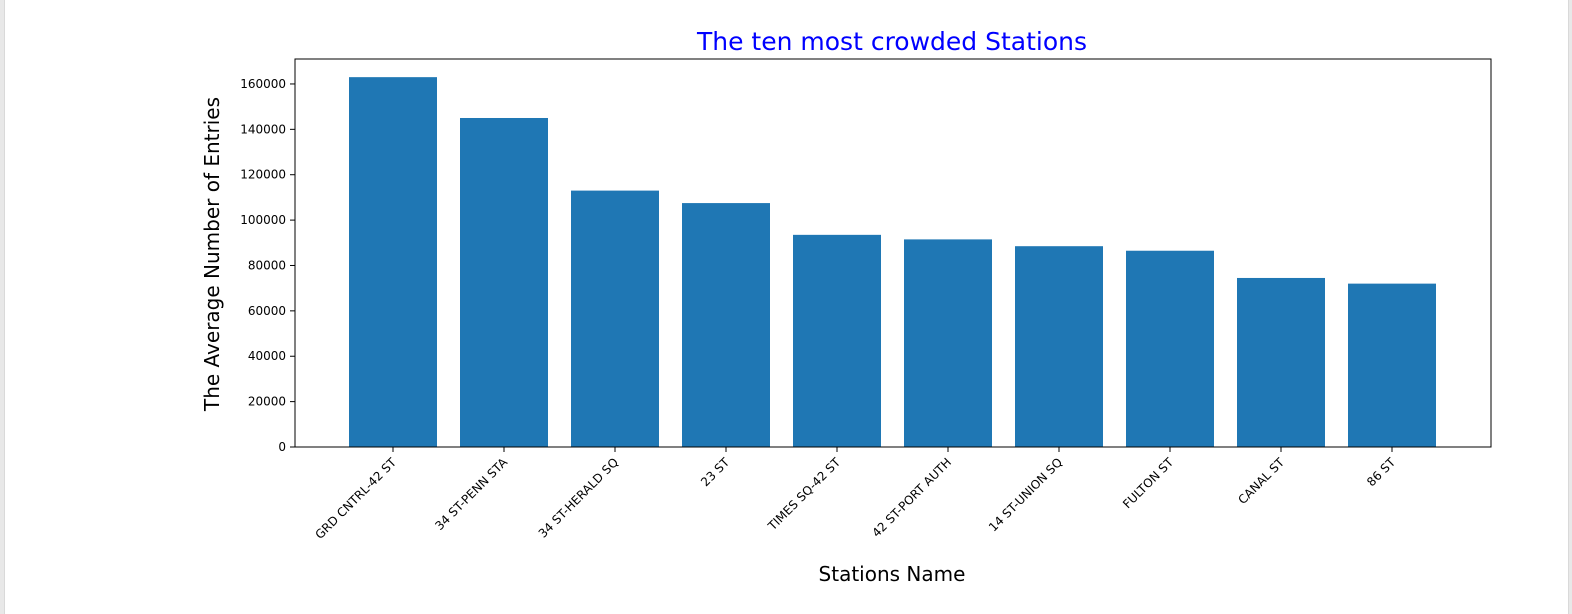 The height and width of the screenshot is (614, 1572). I want to click on y-tick-label: 20000, so click(267, 402).